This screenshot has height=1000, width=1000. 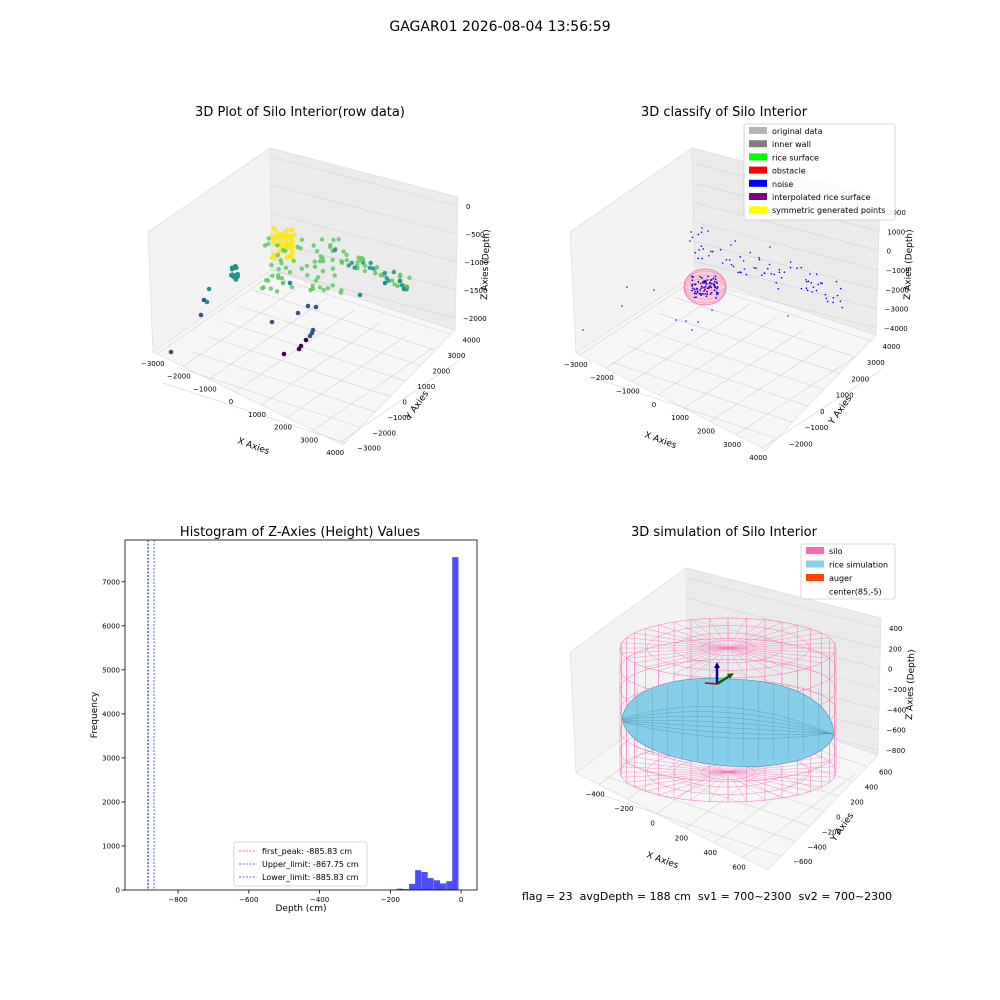 I want to click on tick-label: −3000, so click(x=897, y=310).